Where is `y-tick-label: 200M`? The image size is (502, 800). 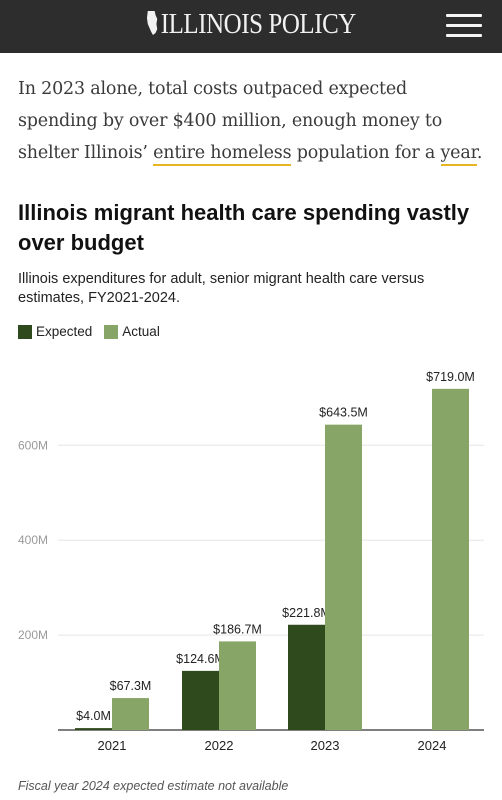
y-tick-label: 200M is located at coordinates (33, 635).